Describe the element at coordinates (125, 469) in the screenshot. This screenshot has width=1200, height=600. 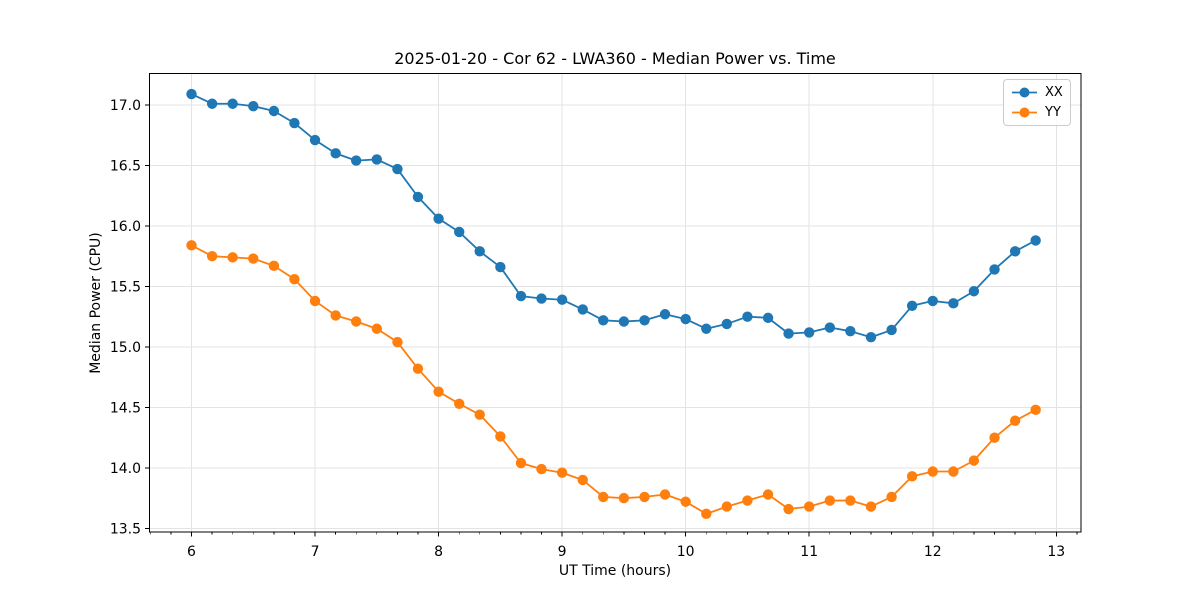
I see `y-tick-label: 14.0` at that location.